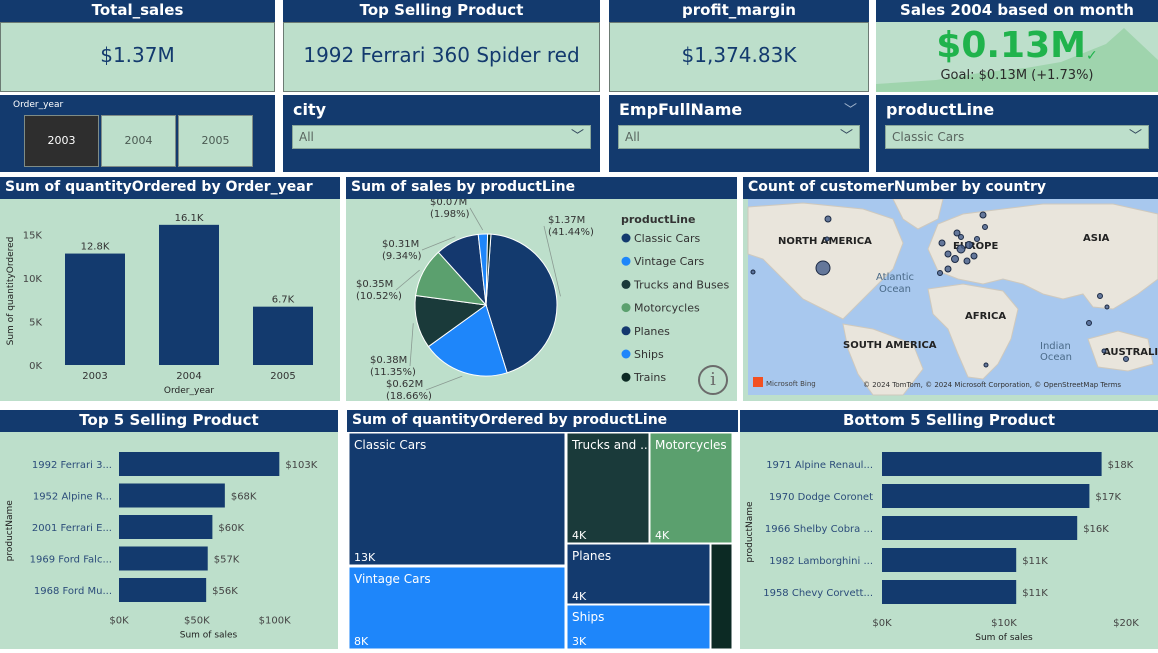  What do you see at coordinates (542, 421) in the screenshot?
I see `treemap-title: Sum of quantityOrdered by productLine` at bounding box center [542, 421].